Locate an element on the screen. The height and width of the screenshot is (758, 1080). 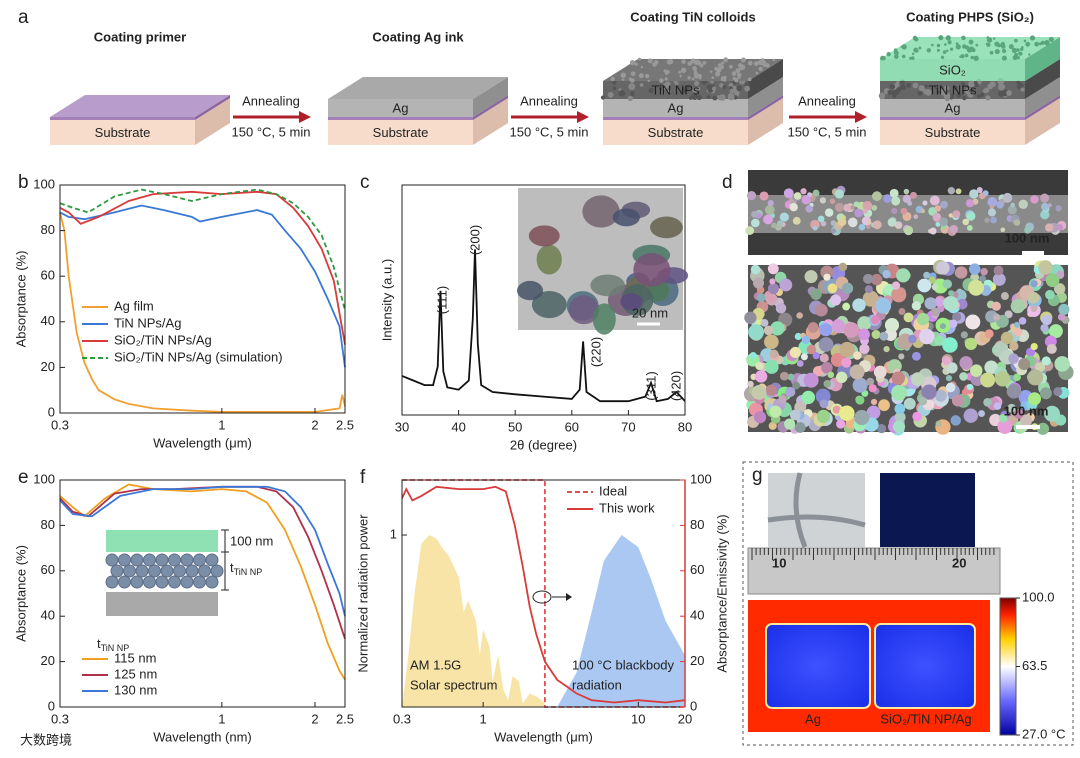
x-tick-label: 1 is located at coordinates (221, 424).